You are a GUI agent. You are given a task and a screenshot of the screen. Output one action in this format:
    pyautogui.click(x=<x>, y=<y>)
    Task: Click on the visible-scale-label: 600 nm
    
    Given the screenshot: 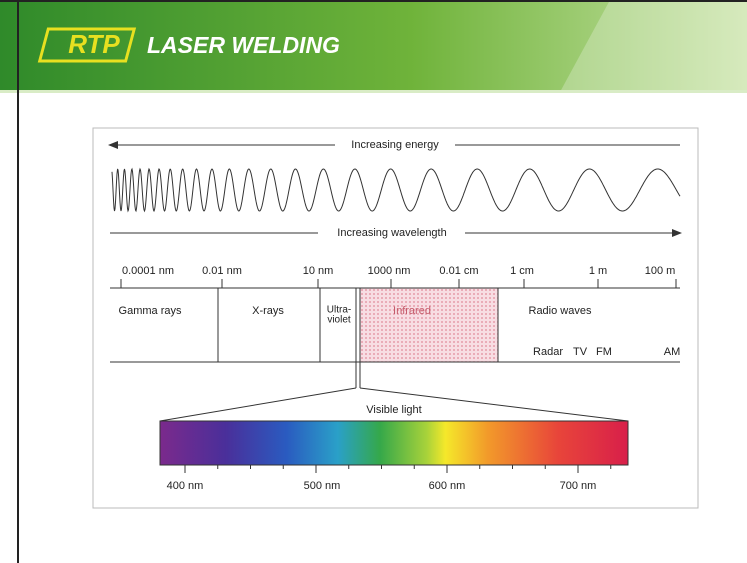 What is the action you would take?
    pyautogui.click(x=447, y=486)
    